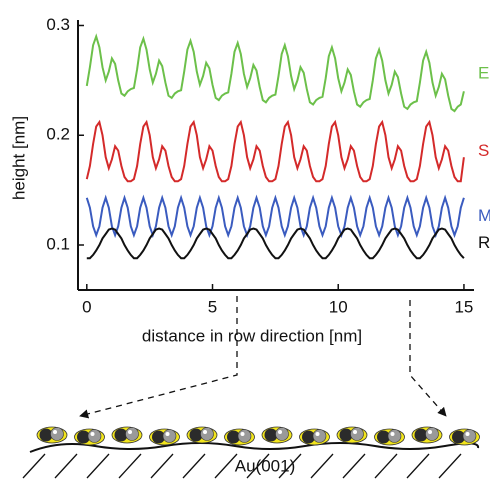 The image size is (490, 482). Describe the element at coordinates (58, 24) in the screenshot. I see `y-tick-label: 0.3` at that location.